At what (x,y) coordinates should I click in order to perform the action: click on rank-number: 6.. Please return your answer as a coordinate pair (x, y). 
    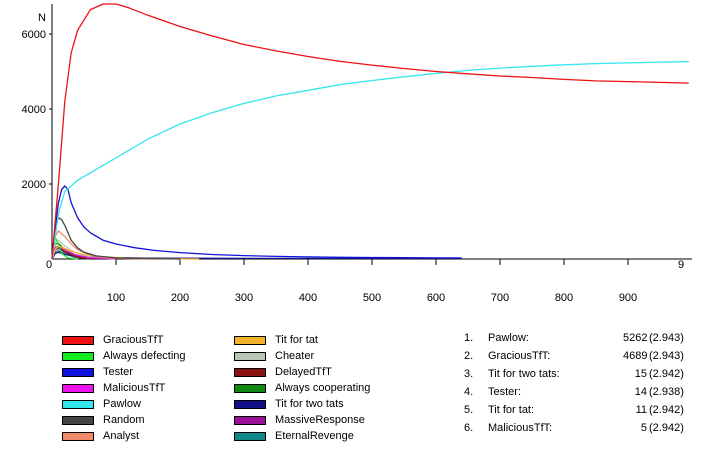
    Looking at the image, I should click on (469, 428).